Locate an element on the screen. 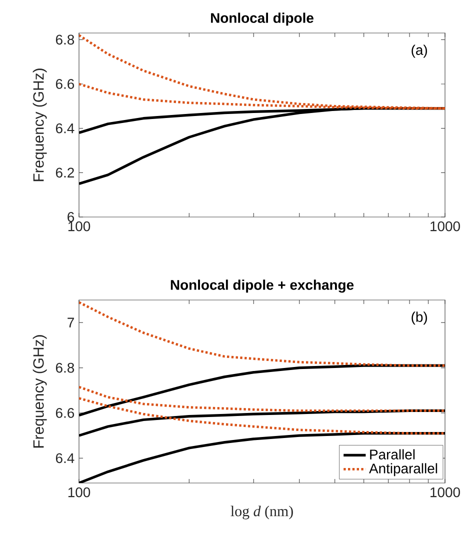 The height and width of the screenshot is (542, 471). y-tick-label: 7 is located at coordinates (71, 323).